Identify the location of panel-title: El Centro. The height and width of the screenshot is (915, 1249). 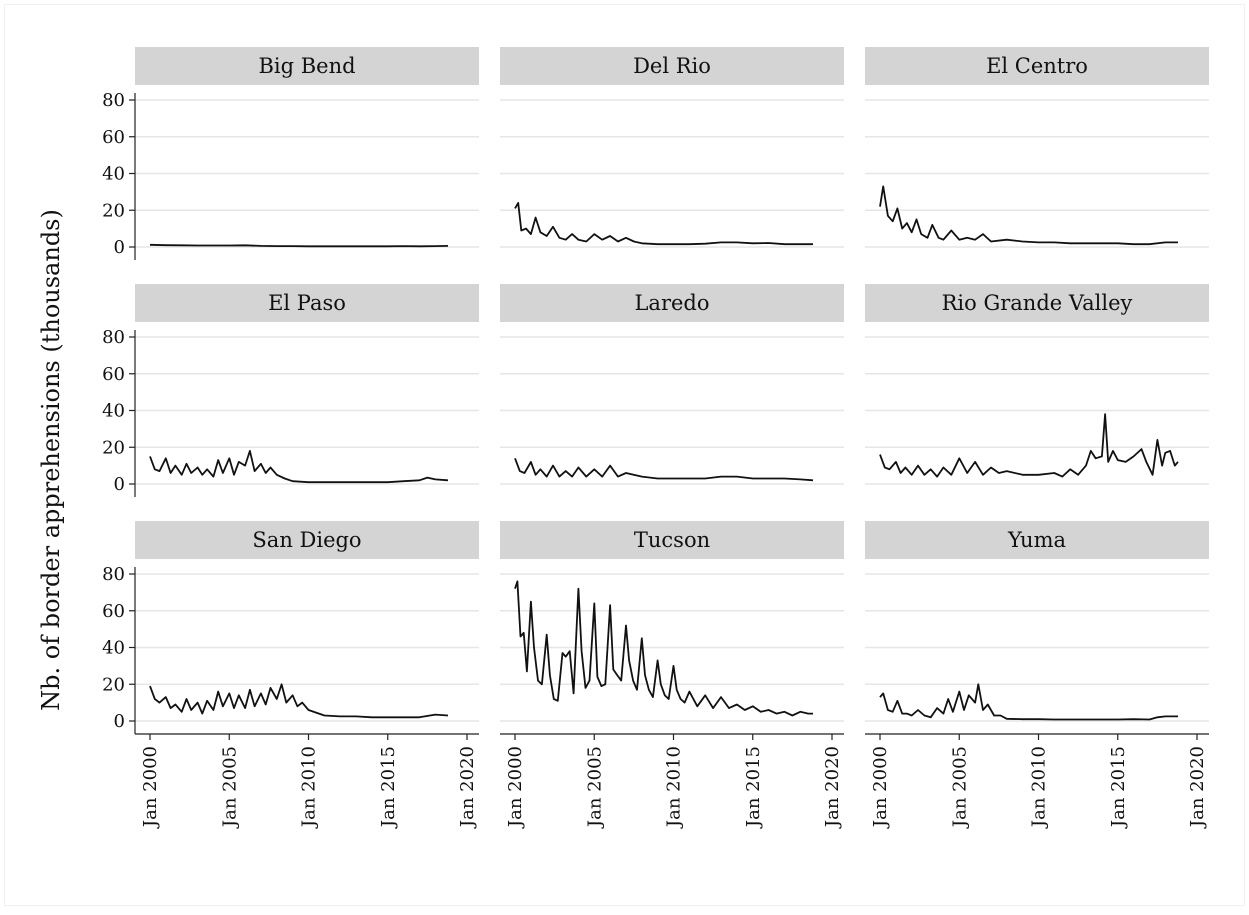
(1037, 66).